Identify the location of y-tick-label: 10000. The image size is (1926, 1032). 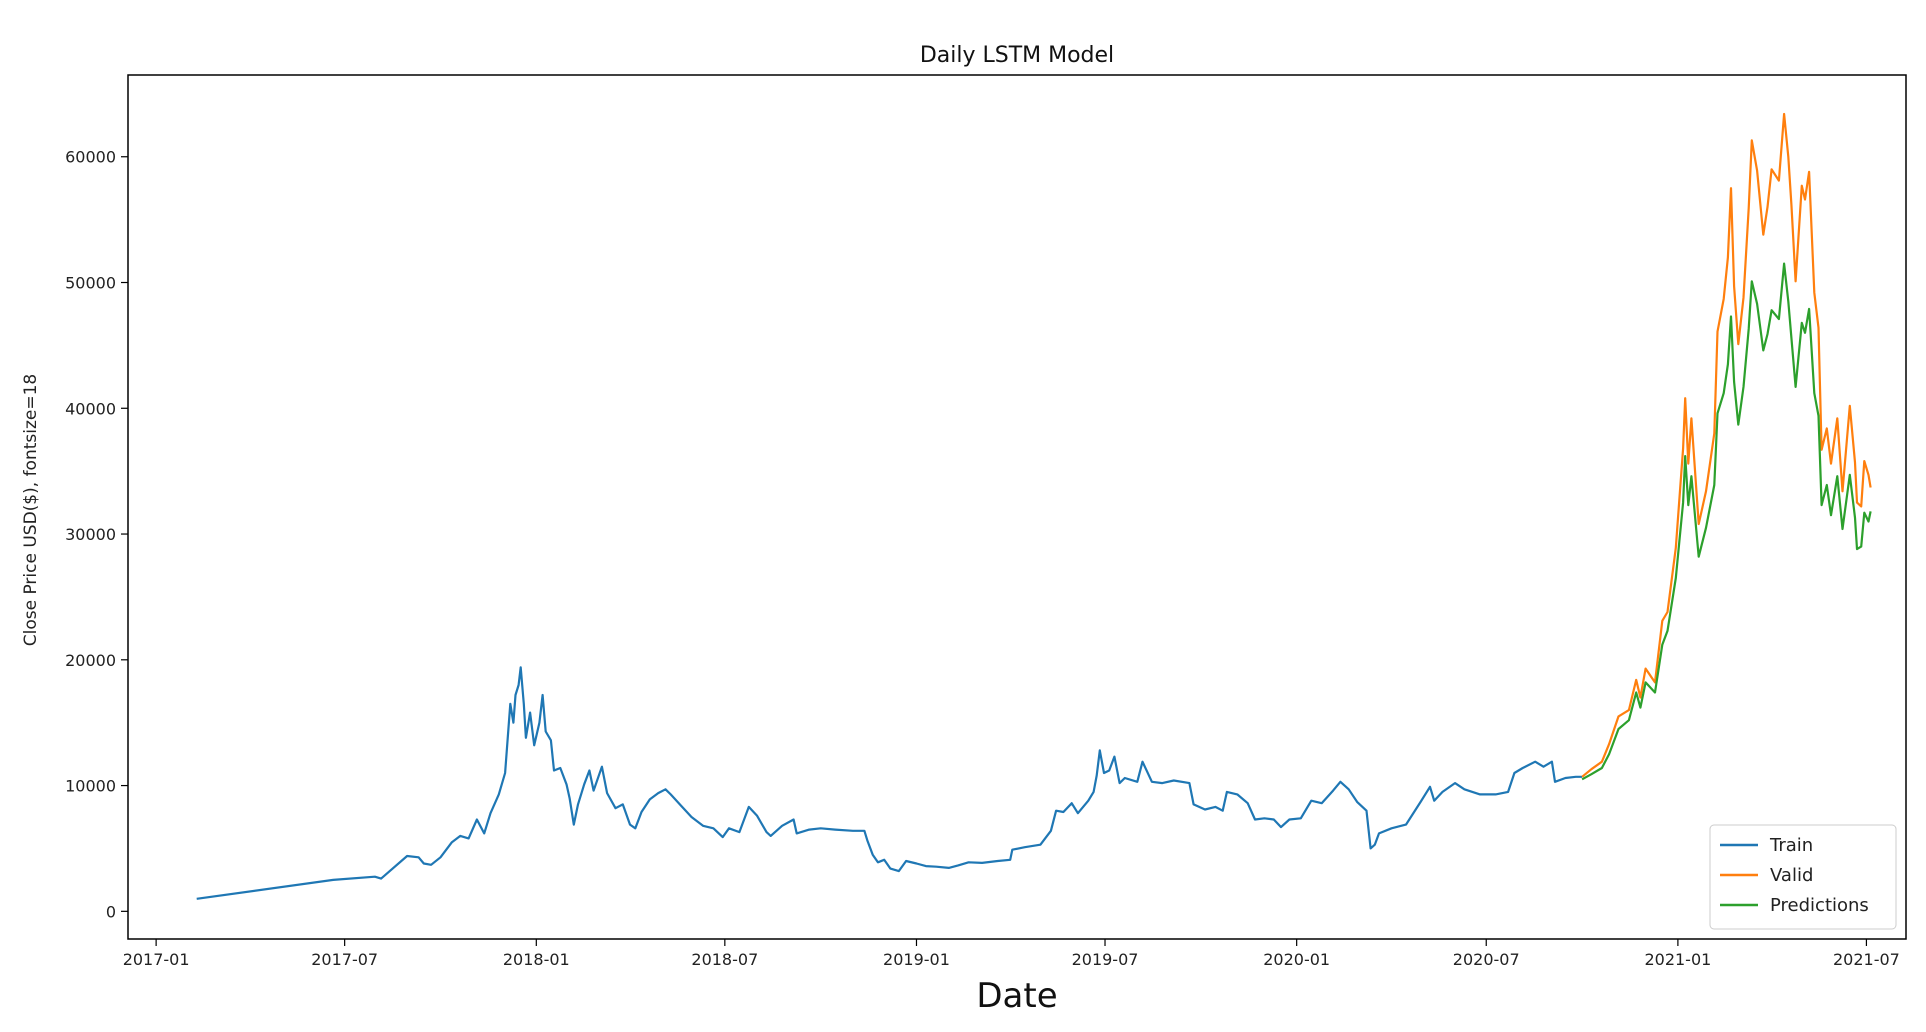
(90, 786).